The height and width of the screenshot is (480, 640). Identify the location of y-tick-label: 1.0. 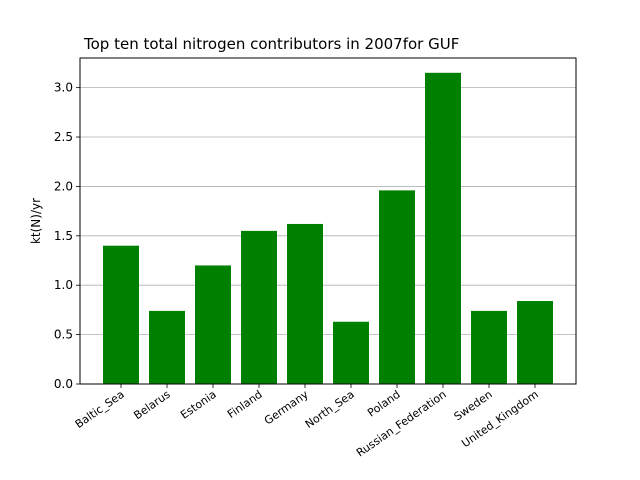
(63, 285).